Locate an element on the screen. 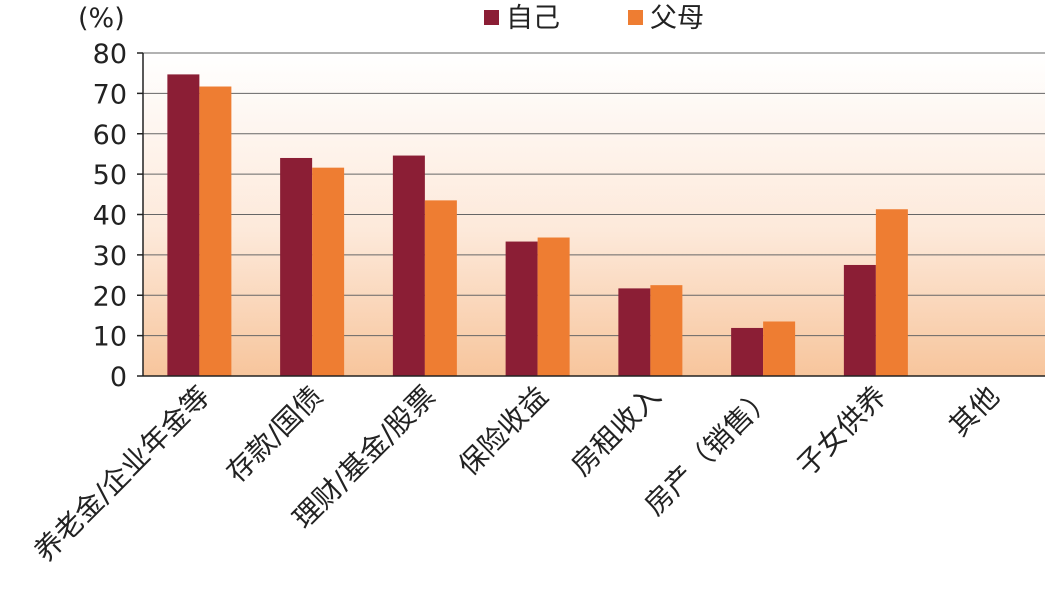  legend-label: 自己 is located at coordinates (533, 18).